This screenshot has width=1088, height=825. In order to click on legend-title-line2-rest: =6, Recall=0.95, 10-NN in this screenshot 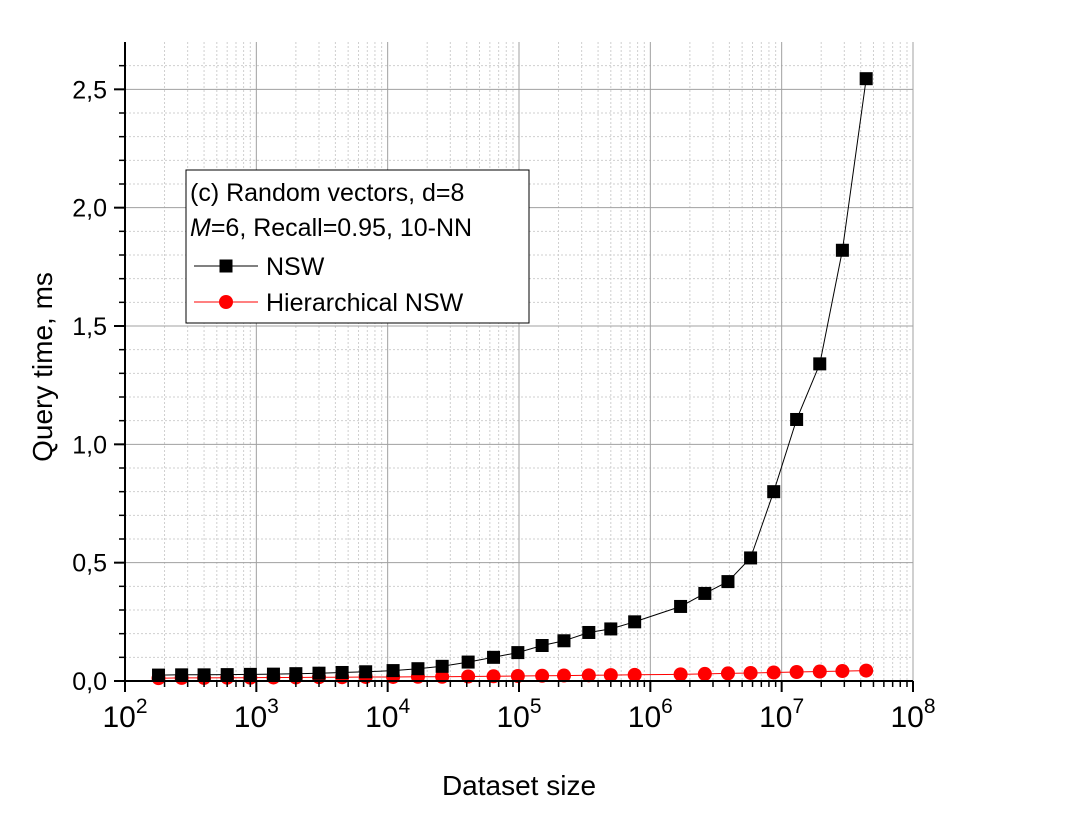, I will do `click(341, 228)`.